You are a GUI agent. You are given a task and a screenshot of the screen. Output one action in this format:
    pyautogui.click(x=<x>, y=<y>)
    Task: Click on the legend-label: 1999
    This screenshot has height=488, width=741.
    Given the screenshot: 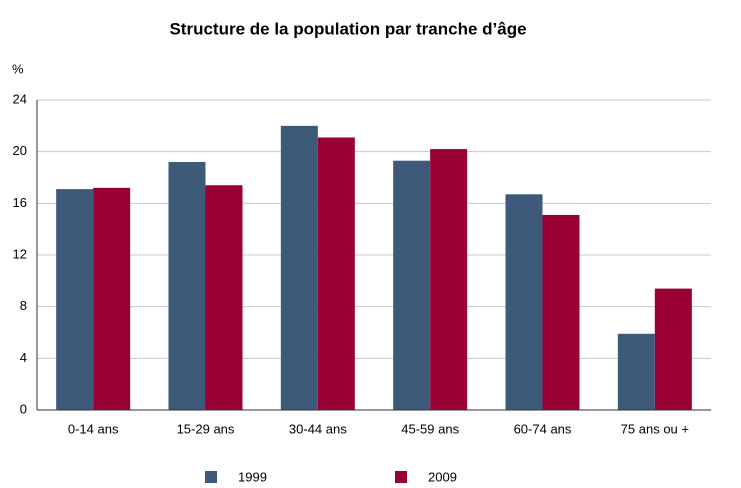 What is the action you would take?
    pyautogui.click(x=252, y=476)
    